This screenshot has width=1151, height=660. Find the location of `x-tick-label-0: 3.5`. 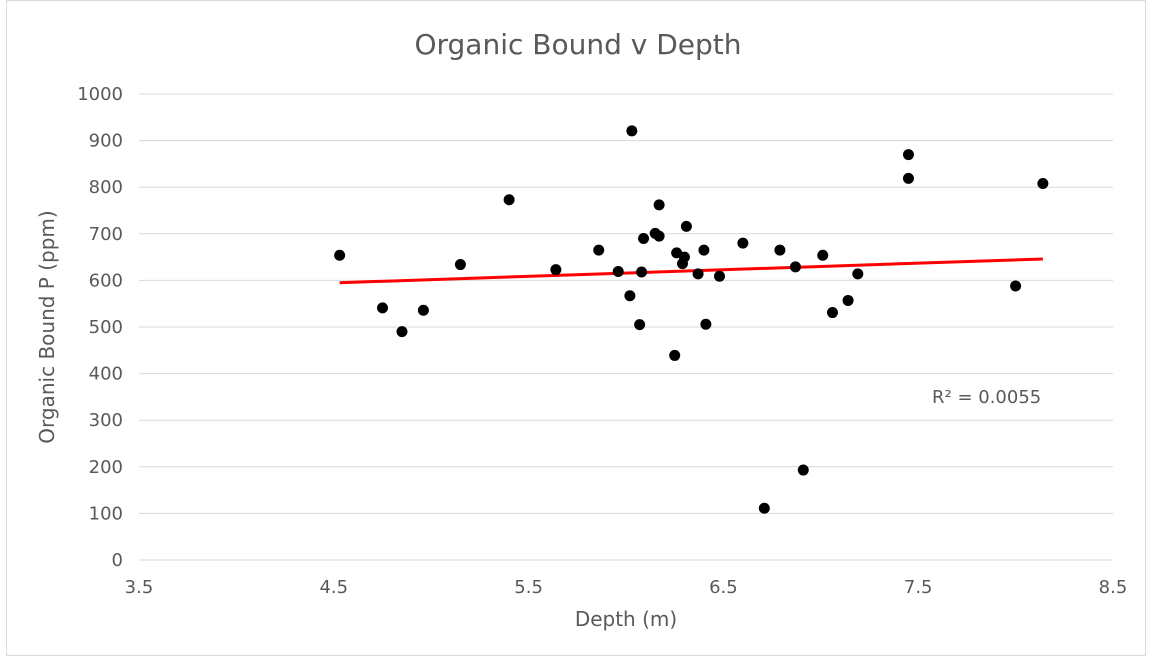

x-tick-label-0: 3.5 is located at coordinates (139, 587).